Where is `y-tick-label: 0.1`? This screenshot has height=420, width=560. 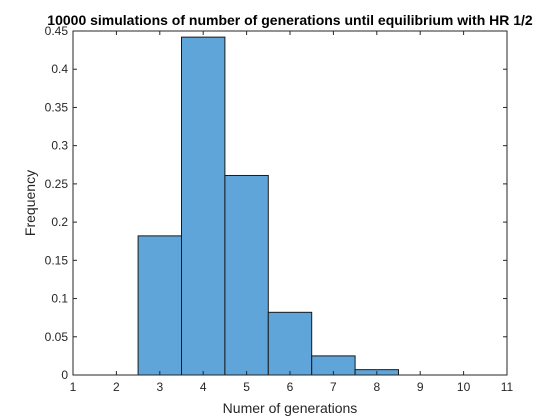 y-tick-label: 0.1 is located at coordinates (59, 299).